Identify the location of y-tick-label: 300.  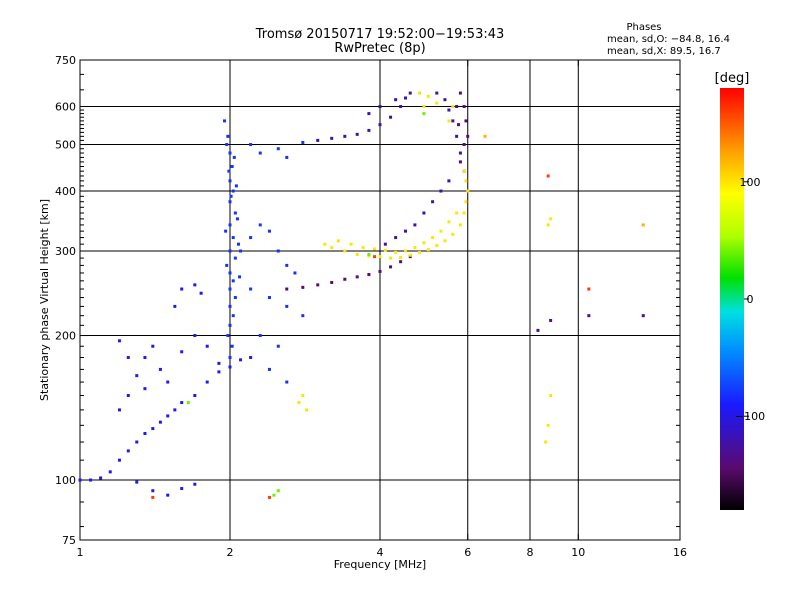
(65, 251).